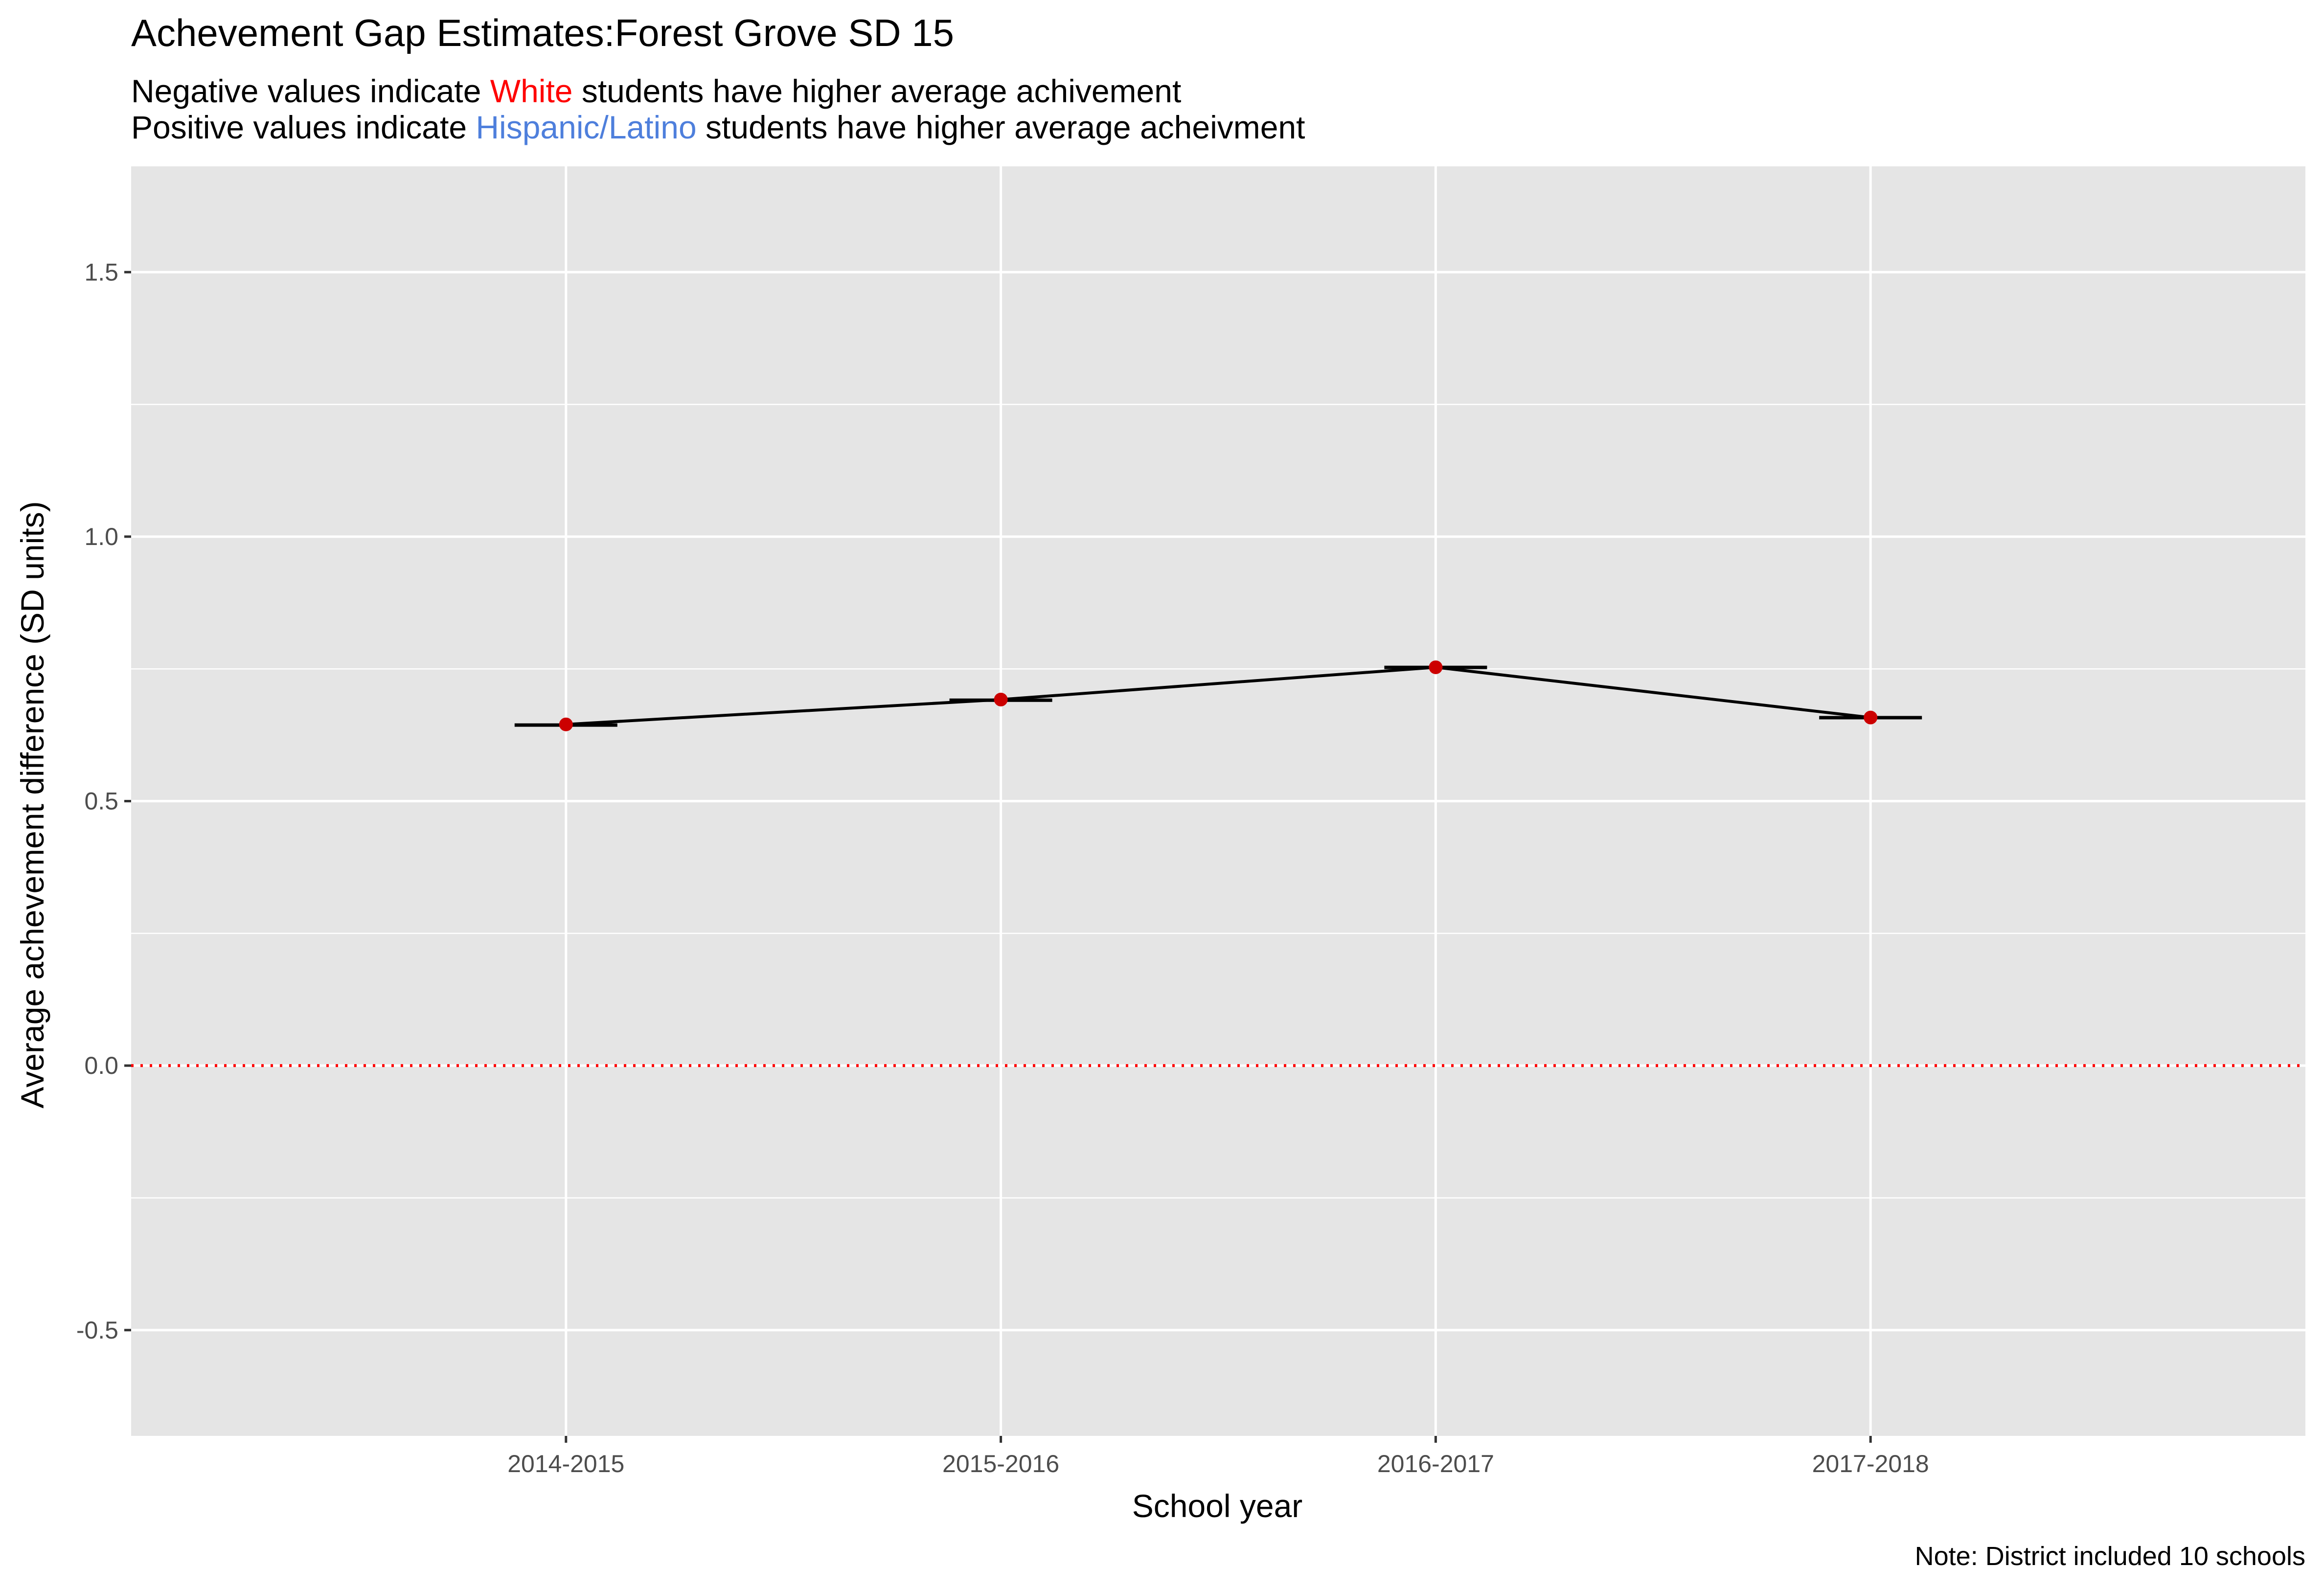 The width and height of the screenshot is (2324, 1590). I want to click on achievement-gap-line, so click(1219, 696).